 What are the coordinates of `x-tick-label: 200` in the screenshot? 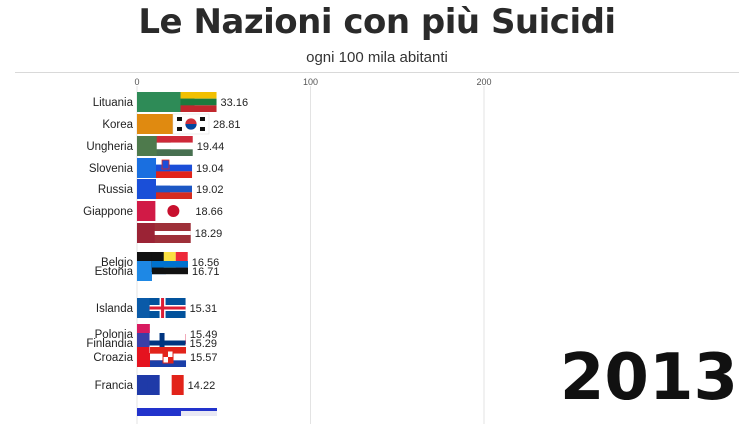 It's located at (483, 82).